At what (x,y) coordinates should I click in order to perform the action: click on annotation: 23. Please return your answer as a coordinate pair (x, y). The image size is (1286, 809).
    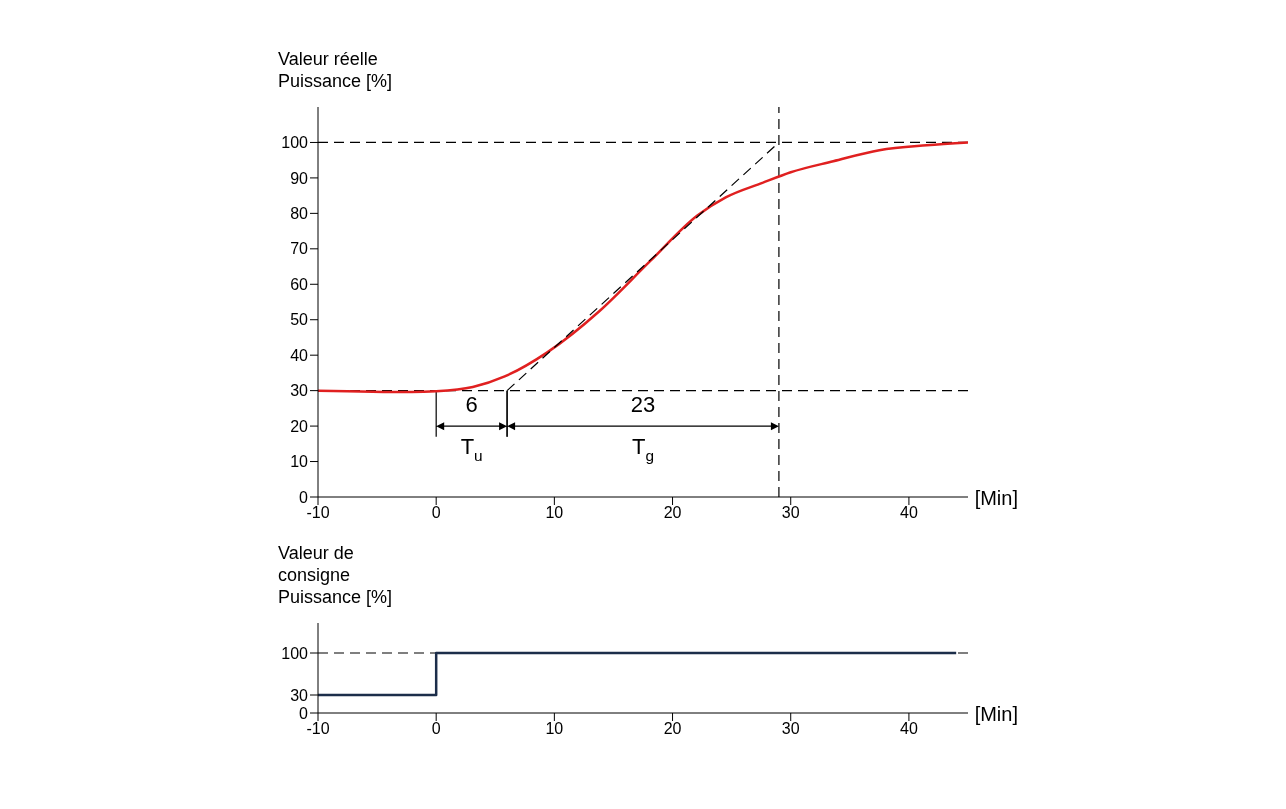
    Looking at the image, I should click on (643, 404).